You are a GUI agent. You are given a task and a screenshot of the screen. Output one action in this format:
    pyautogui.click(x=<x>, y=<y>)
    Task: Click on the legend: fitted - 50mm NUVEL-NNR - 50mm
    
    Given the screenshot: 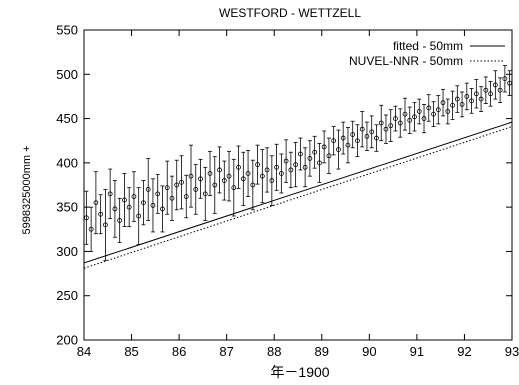 What is the action you would take?
    pyautogui.click(x=427, y=53)
    